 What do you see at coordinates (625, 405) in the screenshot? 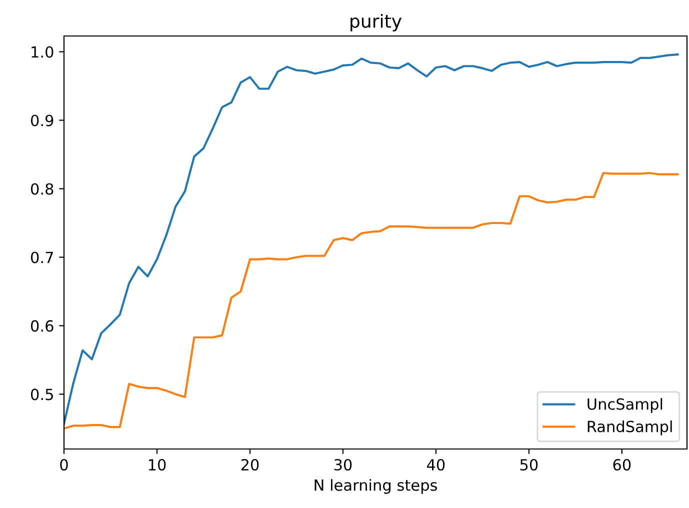
I see `legend-label: UncSampl` at bounding box center [625, 405].